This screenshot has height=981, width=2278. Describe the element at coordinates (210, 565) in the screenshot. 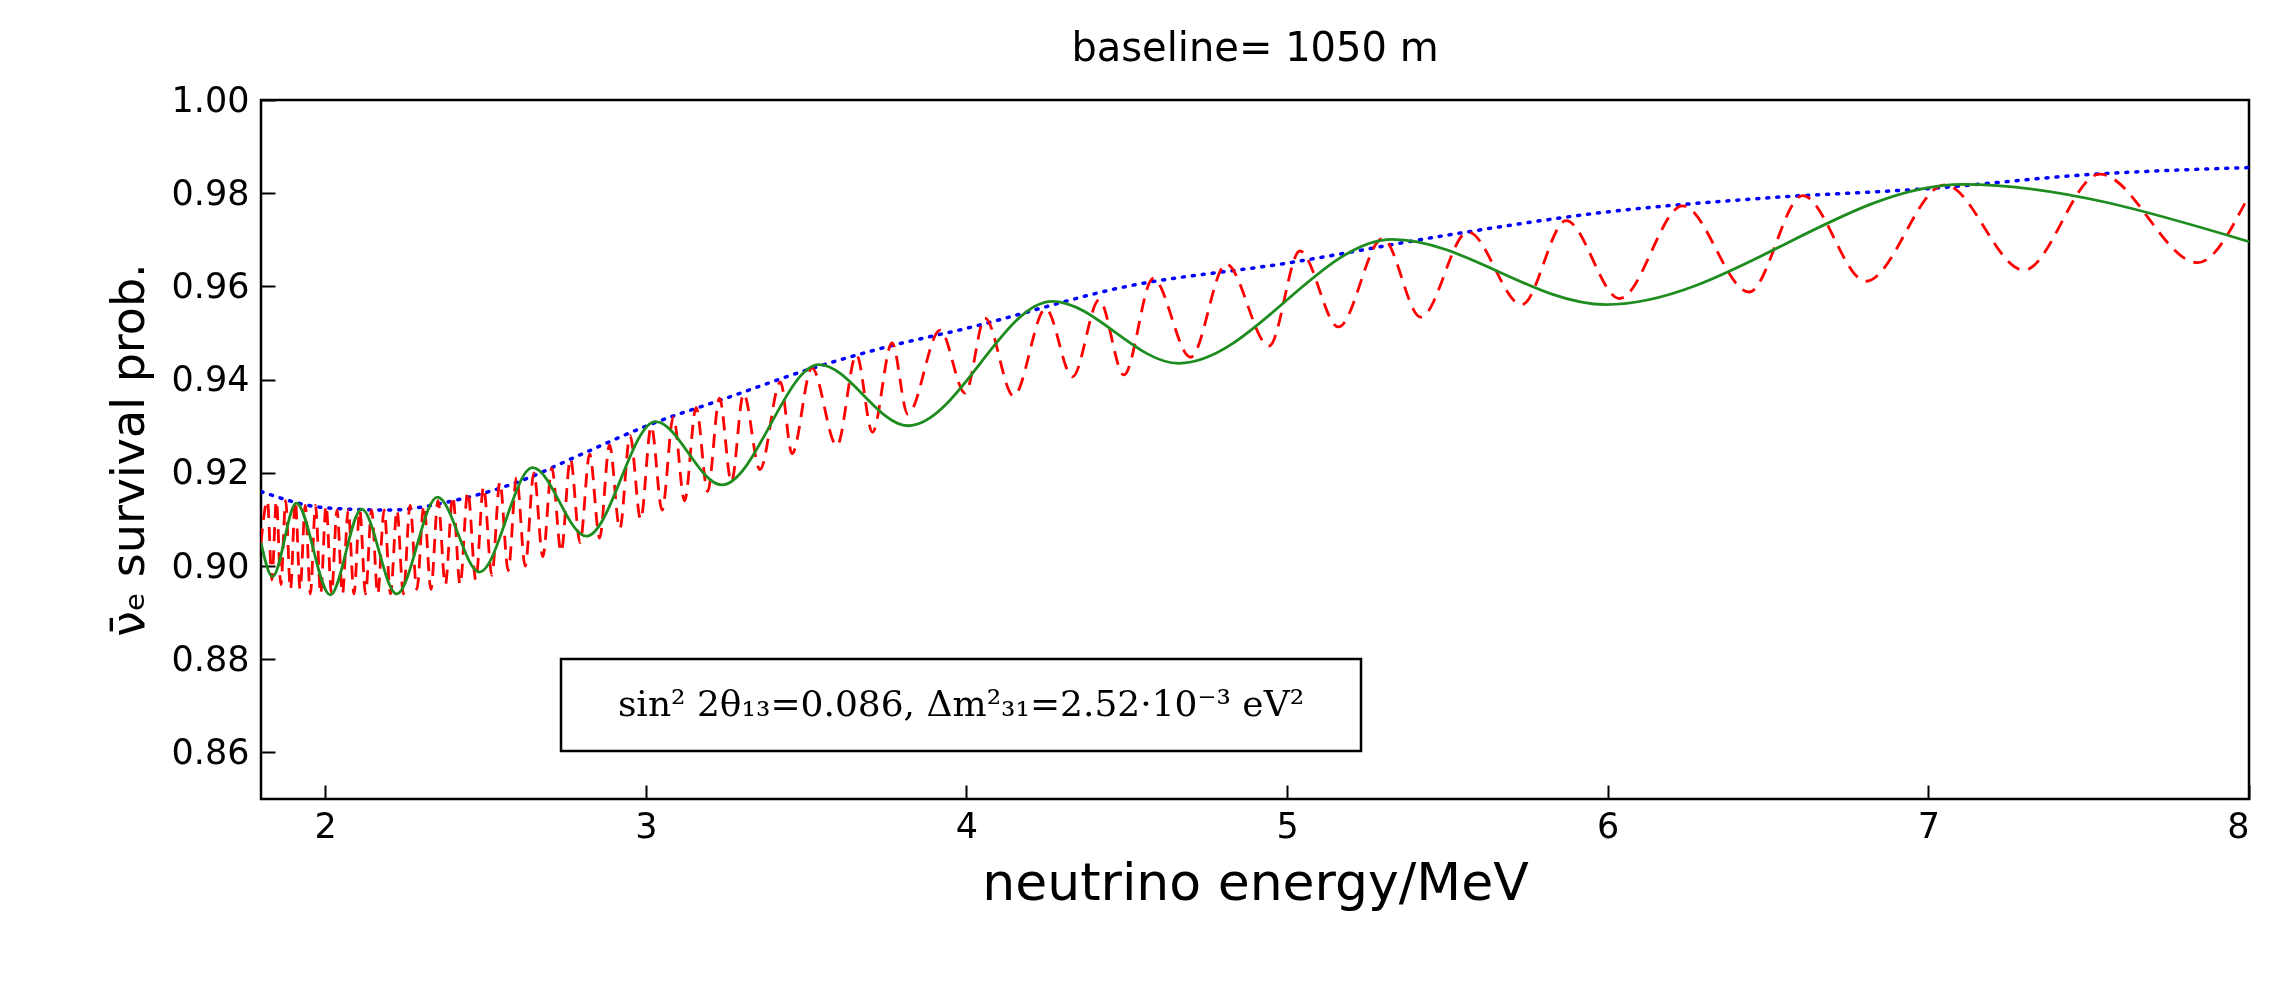

I see `y-tick-label: 0.90` at that location.